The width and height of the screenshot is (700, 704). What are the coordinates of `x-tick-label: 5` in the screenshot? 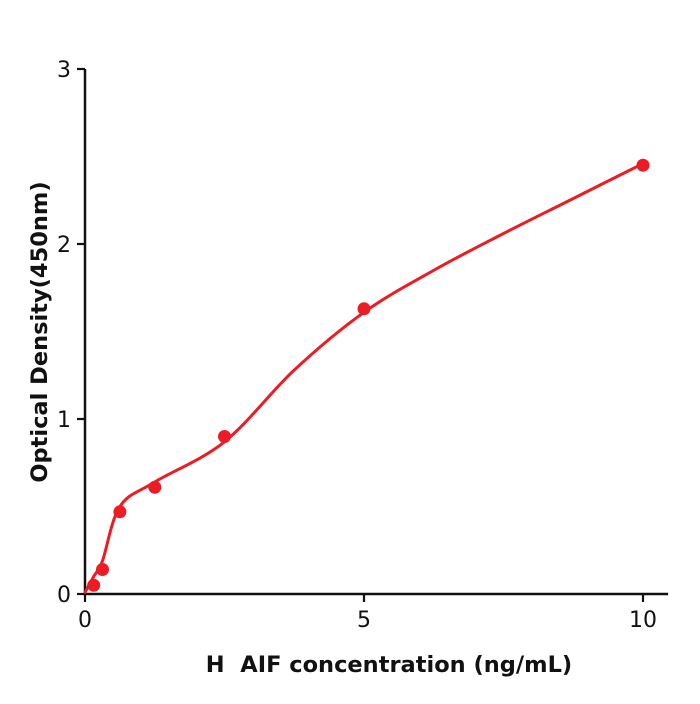 It's located at (364, 620).